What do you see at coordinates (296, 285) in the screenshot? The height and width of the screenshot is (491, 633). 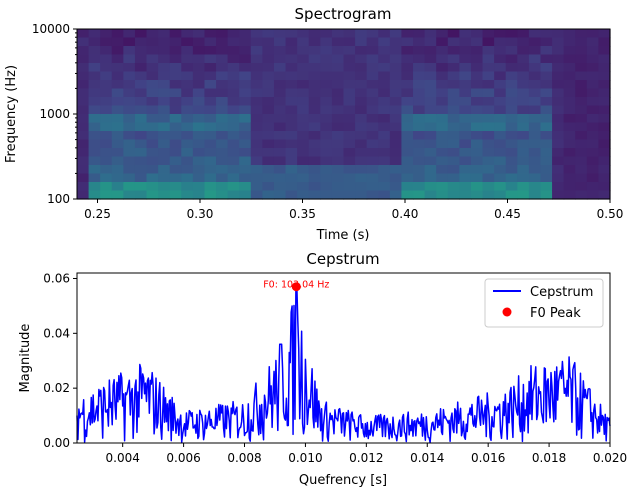 I see `f0-peak-annotation: F0: 103.04 Hz` at bounding box center [296, 285].